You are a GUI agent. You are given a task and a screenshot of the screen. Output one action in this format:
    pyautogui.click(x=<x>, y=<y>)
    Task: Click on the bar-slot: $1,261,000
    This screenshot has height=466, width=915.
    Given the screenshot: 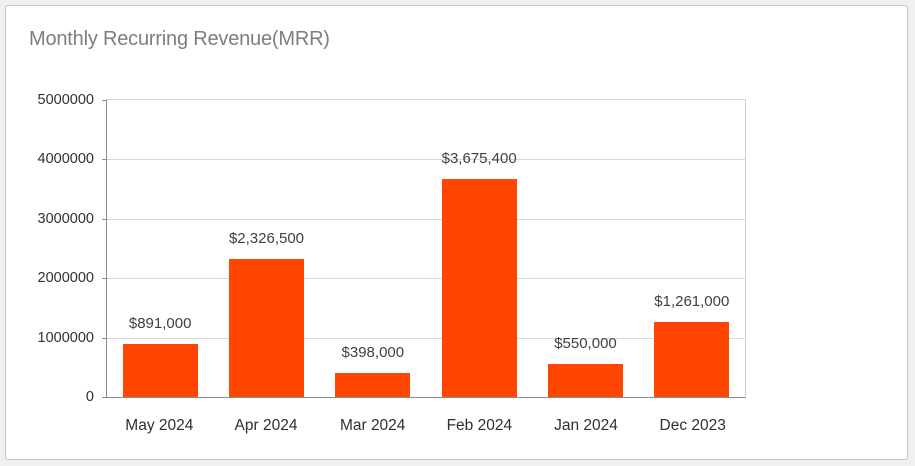 What is the action you would take?
    pyautogui.click(x=692, y=248)
    